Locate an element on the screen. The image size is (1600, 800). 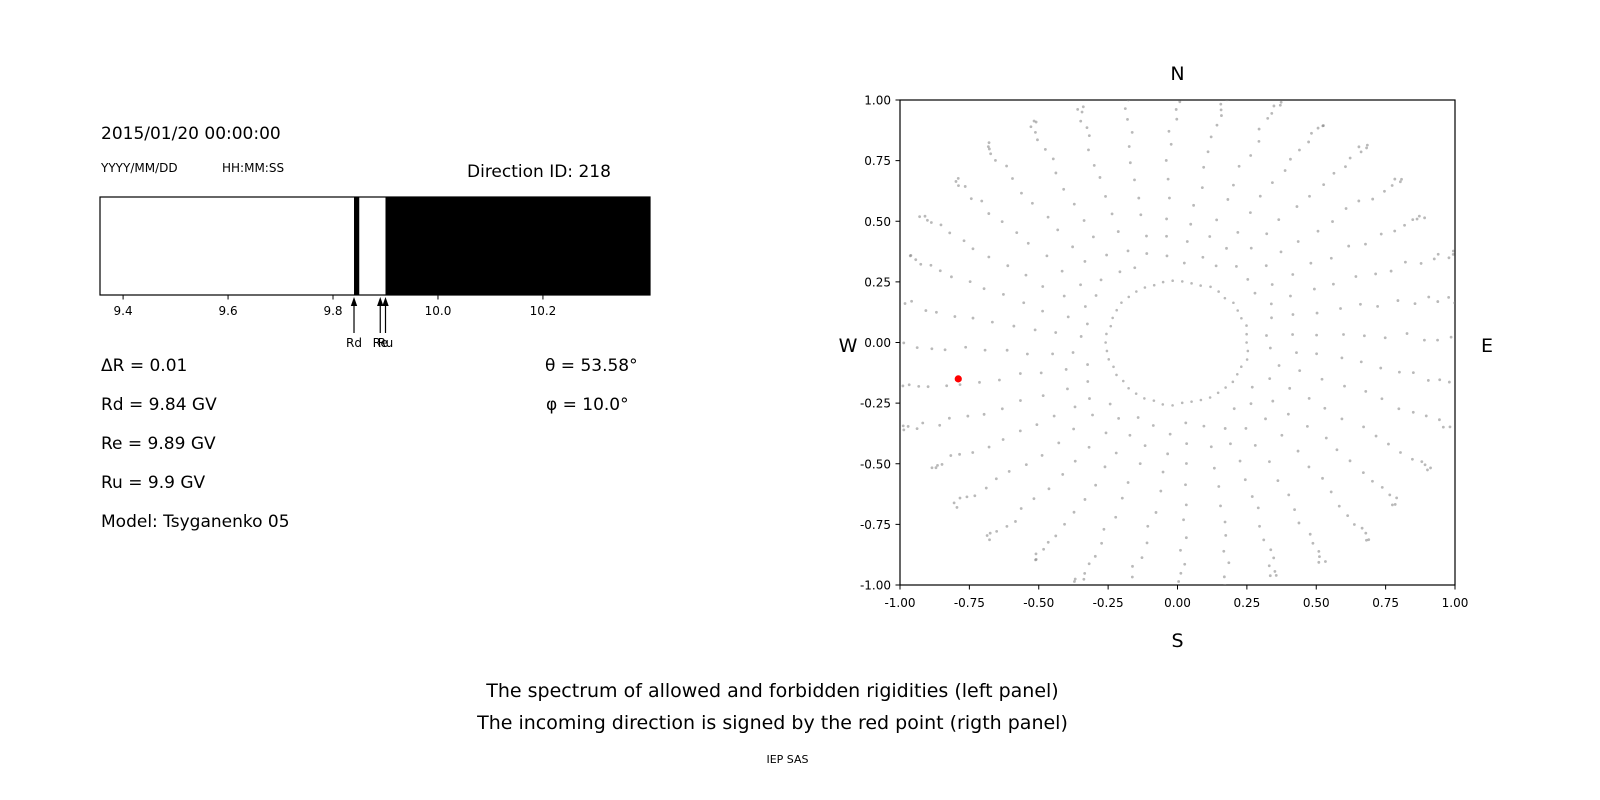
marker-label: Re is located at coordinates (380, 343).